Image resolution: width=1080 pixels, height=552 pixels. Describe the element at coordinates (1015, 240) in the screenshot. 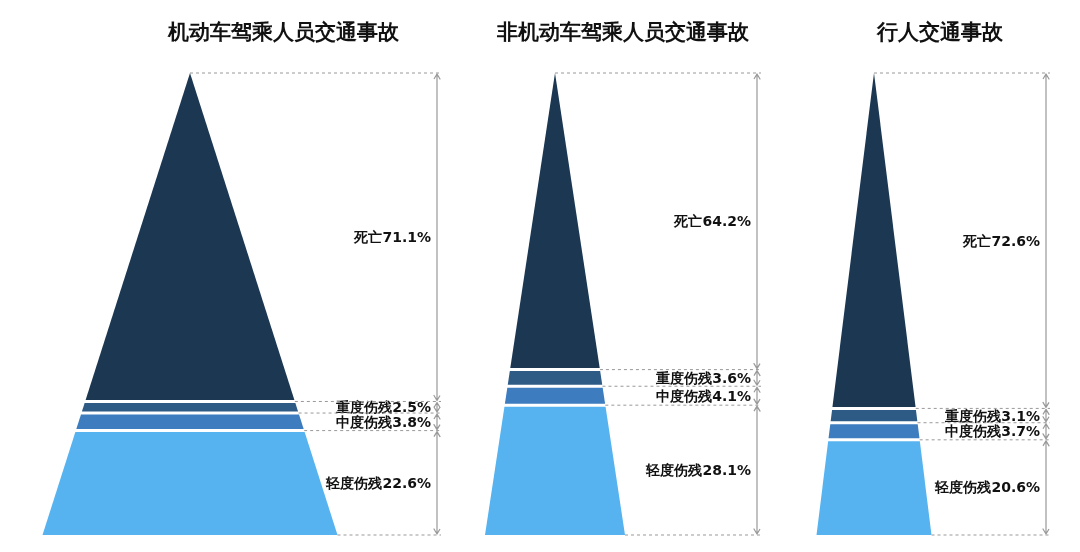

I see `data-label: 72.6%` at that location.